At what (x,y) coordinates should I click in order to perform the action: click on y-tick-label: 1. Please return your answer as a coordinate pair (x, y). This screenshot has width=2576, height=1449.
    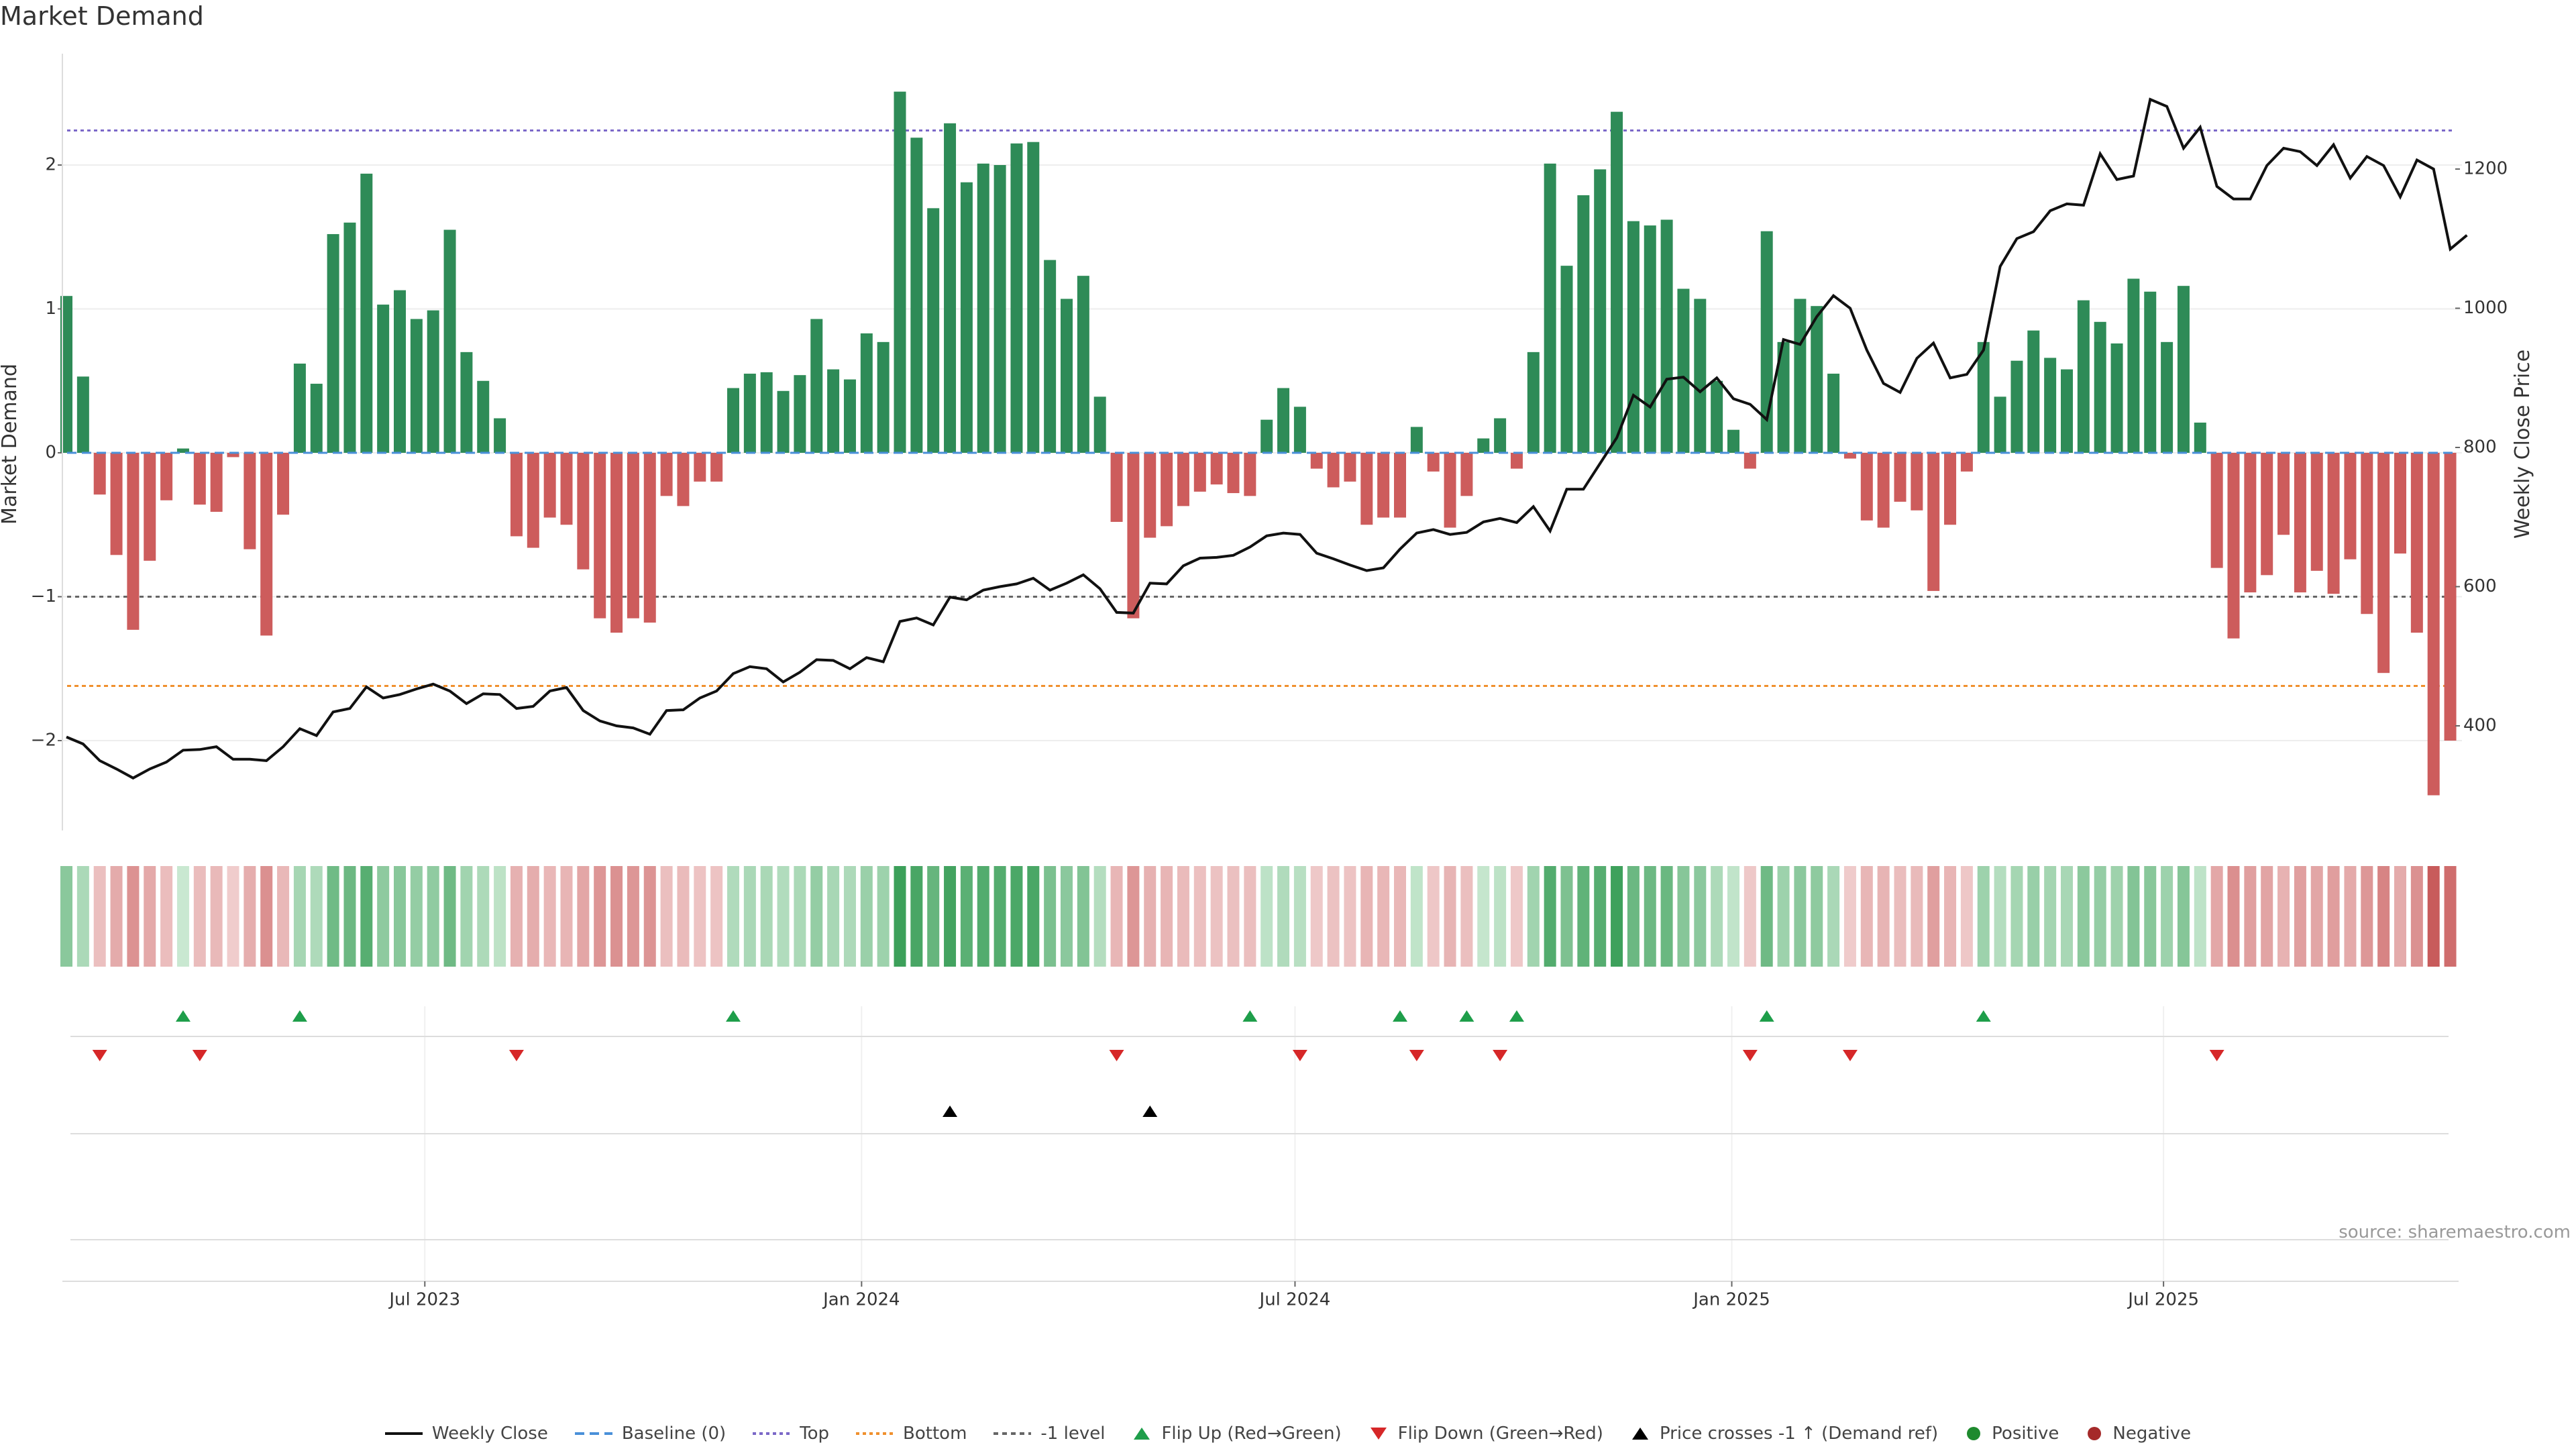
    Looking at the image, I should click on (50, 309).